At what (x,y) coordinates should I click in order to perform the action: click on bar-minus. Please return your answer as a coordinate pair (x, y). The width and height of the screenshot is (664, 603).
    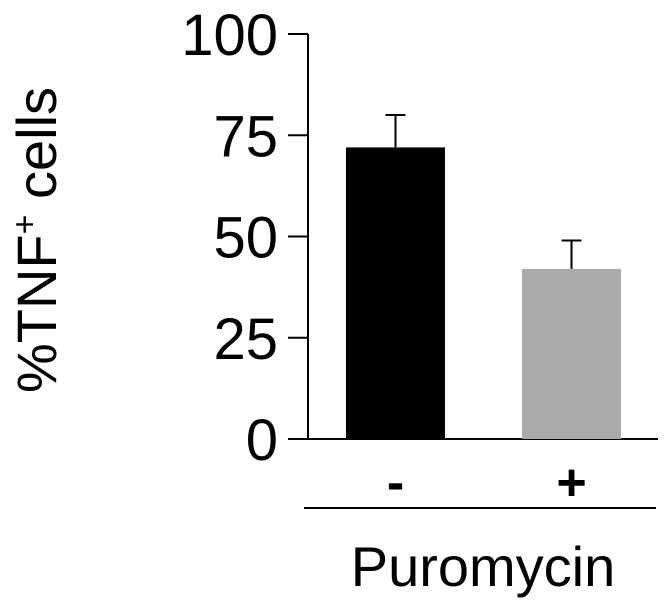
    Looking at the image, I should click on (395, 293).